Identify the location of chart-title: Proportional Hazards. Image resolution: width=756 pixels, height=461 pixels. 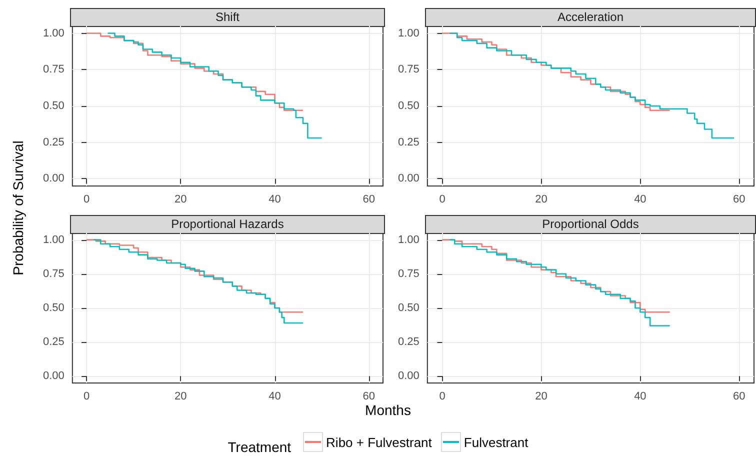
(227, 224).